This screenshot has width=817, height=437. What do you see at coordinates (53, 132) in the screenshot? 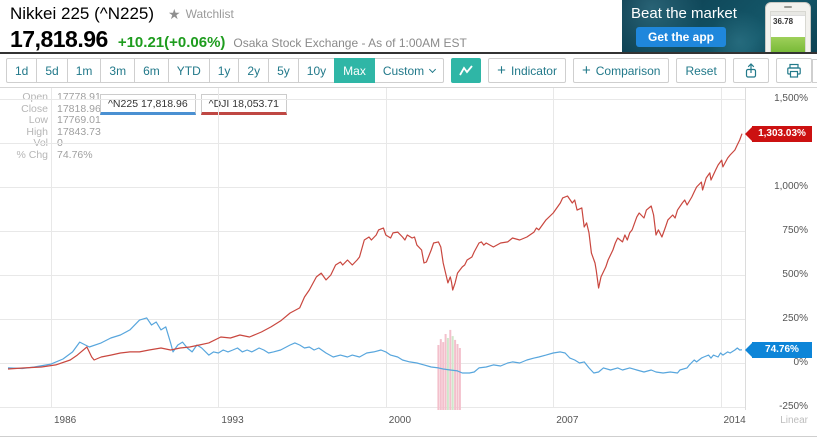
I see `quote-row: High 17843.73` at bounding box center [53, 132].